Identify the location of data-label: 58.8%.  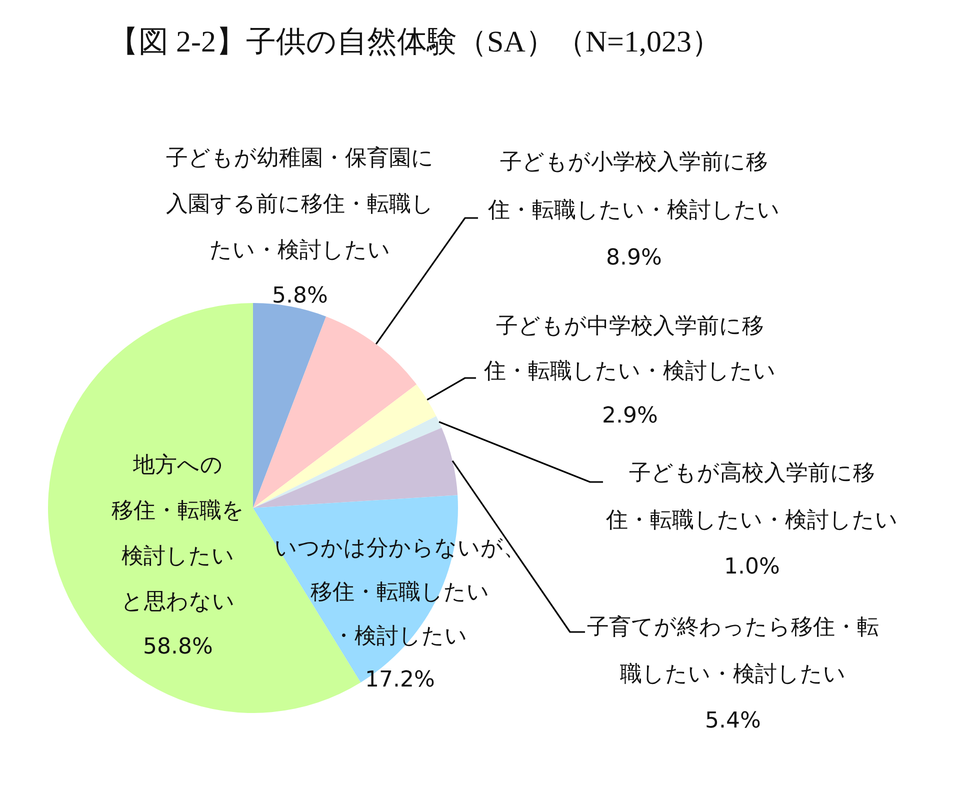
(178, 647).